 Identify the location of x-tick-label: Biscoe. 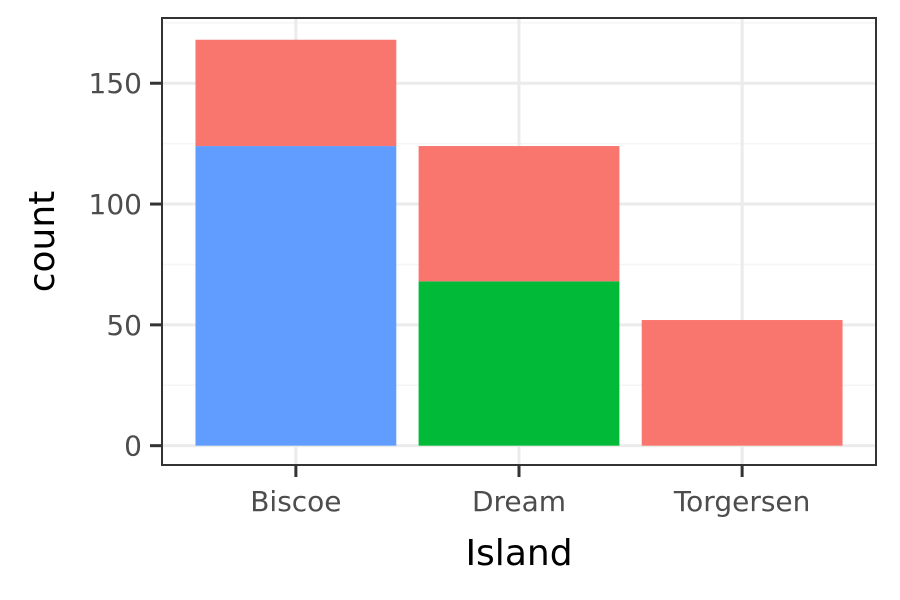
(295, 501).